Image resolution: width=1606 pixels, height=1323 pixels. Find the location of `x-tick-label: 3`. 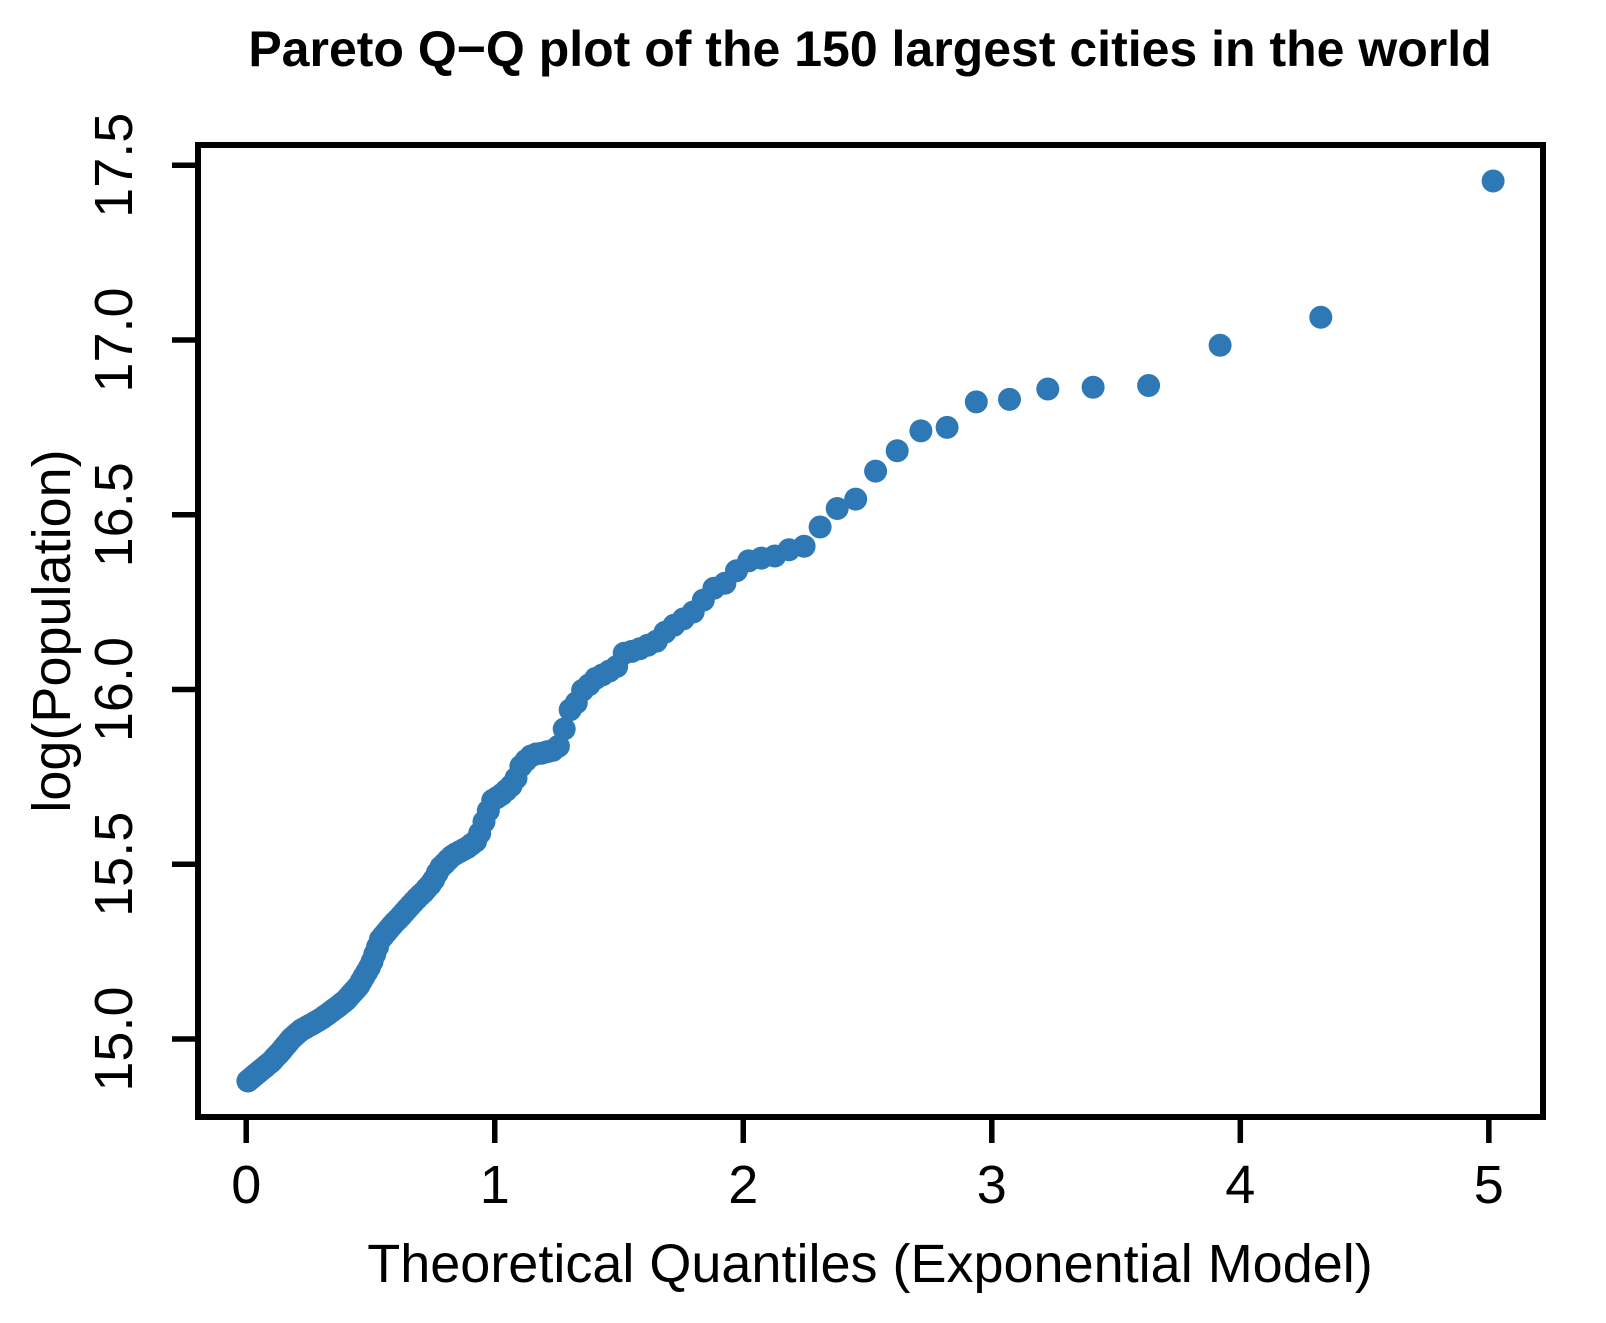

x-tick-label: 3 is located at coordinates (992, 1185).